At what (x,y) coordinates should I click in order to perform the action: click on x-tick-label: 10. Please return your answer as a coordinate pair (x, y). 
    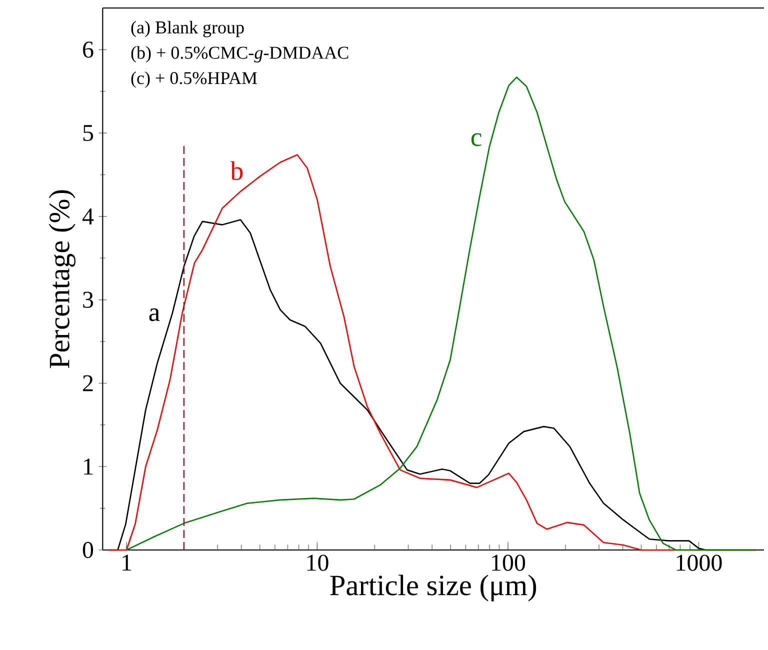
    Looking at the image, I should click on (317, 562).